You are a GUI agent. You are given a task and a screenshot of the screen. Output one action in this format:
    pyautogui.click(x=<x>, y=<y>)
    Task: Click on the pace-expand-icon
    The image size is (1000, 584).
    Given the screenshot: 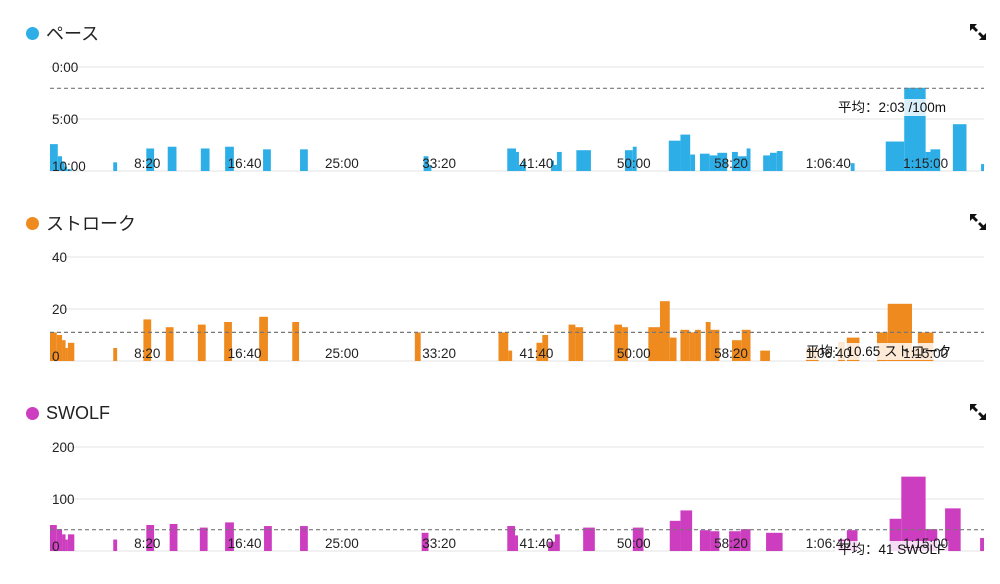 What is the action you would take?
    pyautogui.click(x=978, y=32)
    